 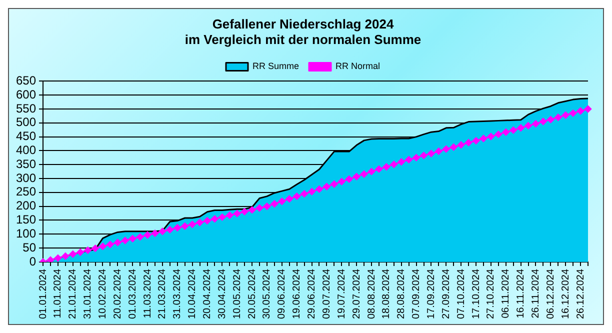 What do you see at coordinates (26, 163) in the screenshot?
I see `y-tick-label: 350` at bounding box center [26, 163].